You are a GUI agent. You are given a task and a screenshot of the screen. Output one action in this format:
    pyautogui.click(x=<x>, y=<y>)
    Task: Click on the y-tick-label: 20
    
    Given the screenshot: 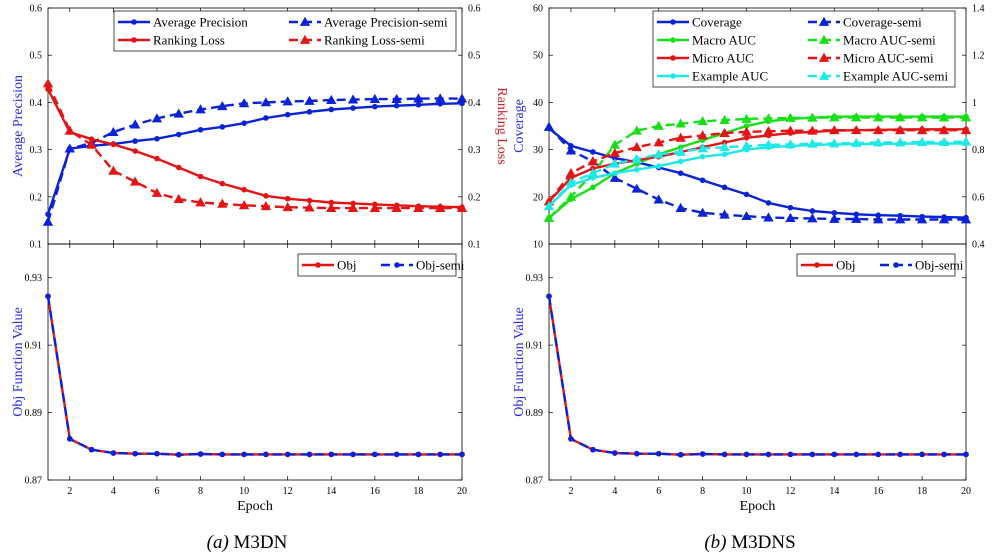 What is the action you would take?
    pyautogui.click(x=538, y=197)
    